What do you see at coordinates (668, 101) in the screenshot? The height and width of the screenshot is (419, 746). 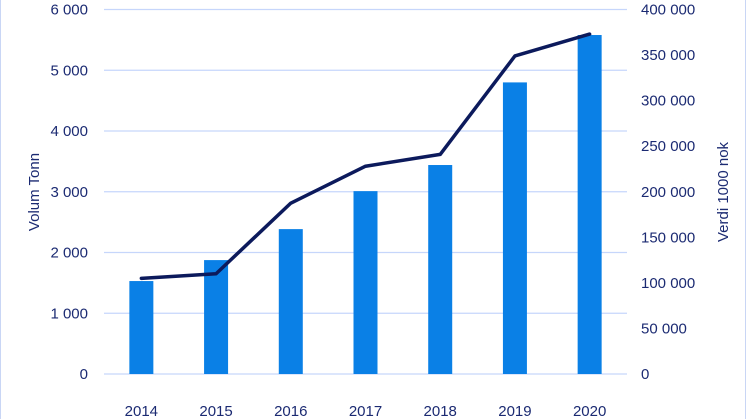 I see `y2-tick-label: 300 000` at bounding box center [668, 101].